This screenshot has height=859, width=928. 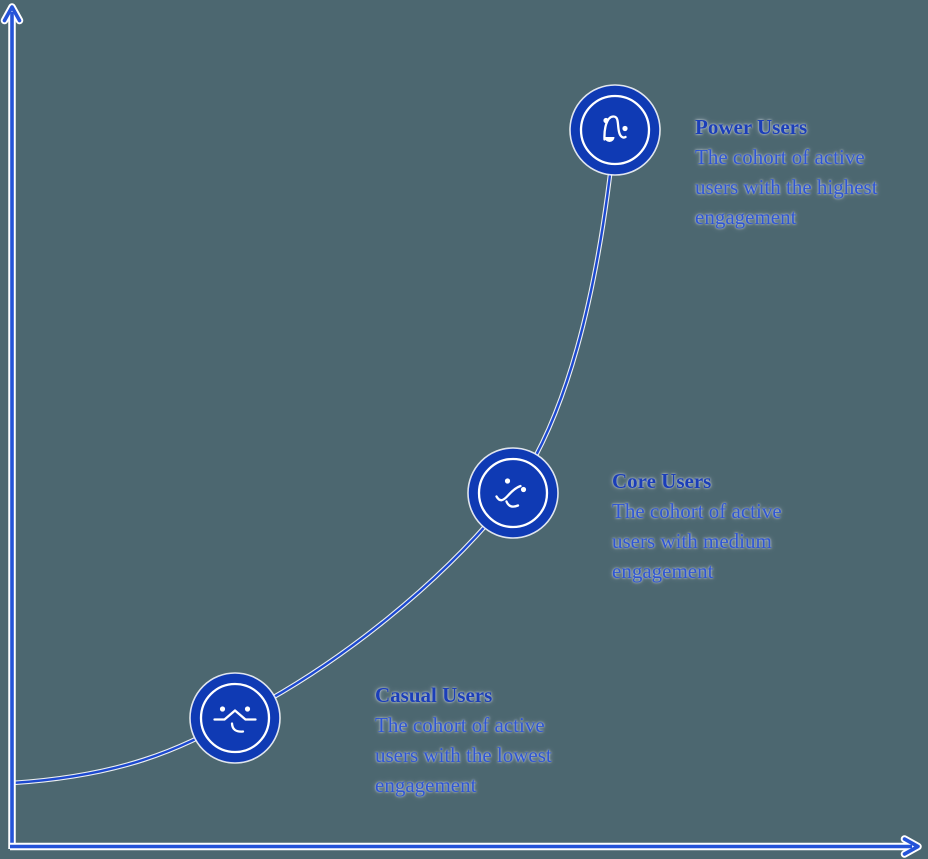 What do you see at coordinates (463, 755) in the screenshot?
I see `cohort-description-line: users with the lowest` at bounding box center [463, 755].